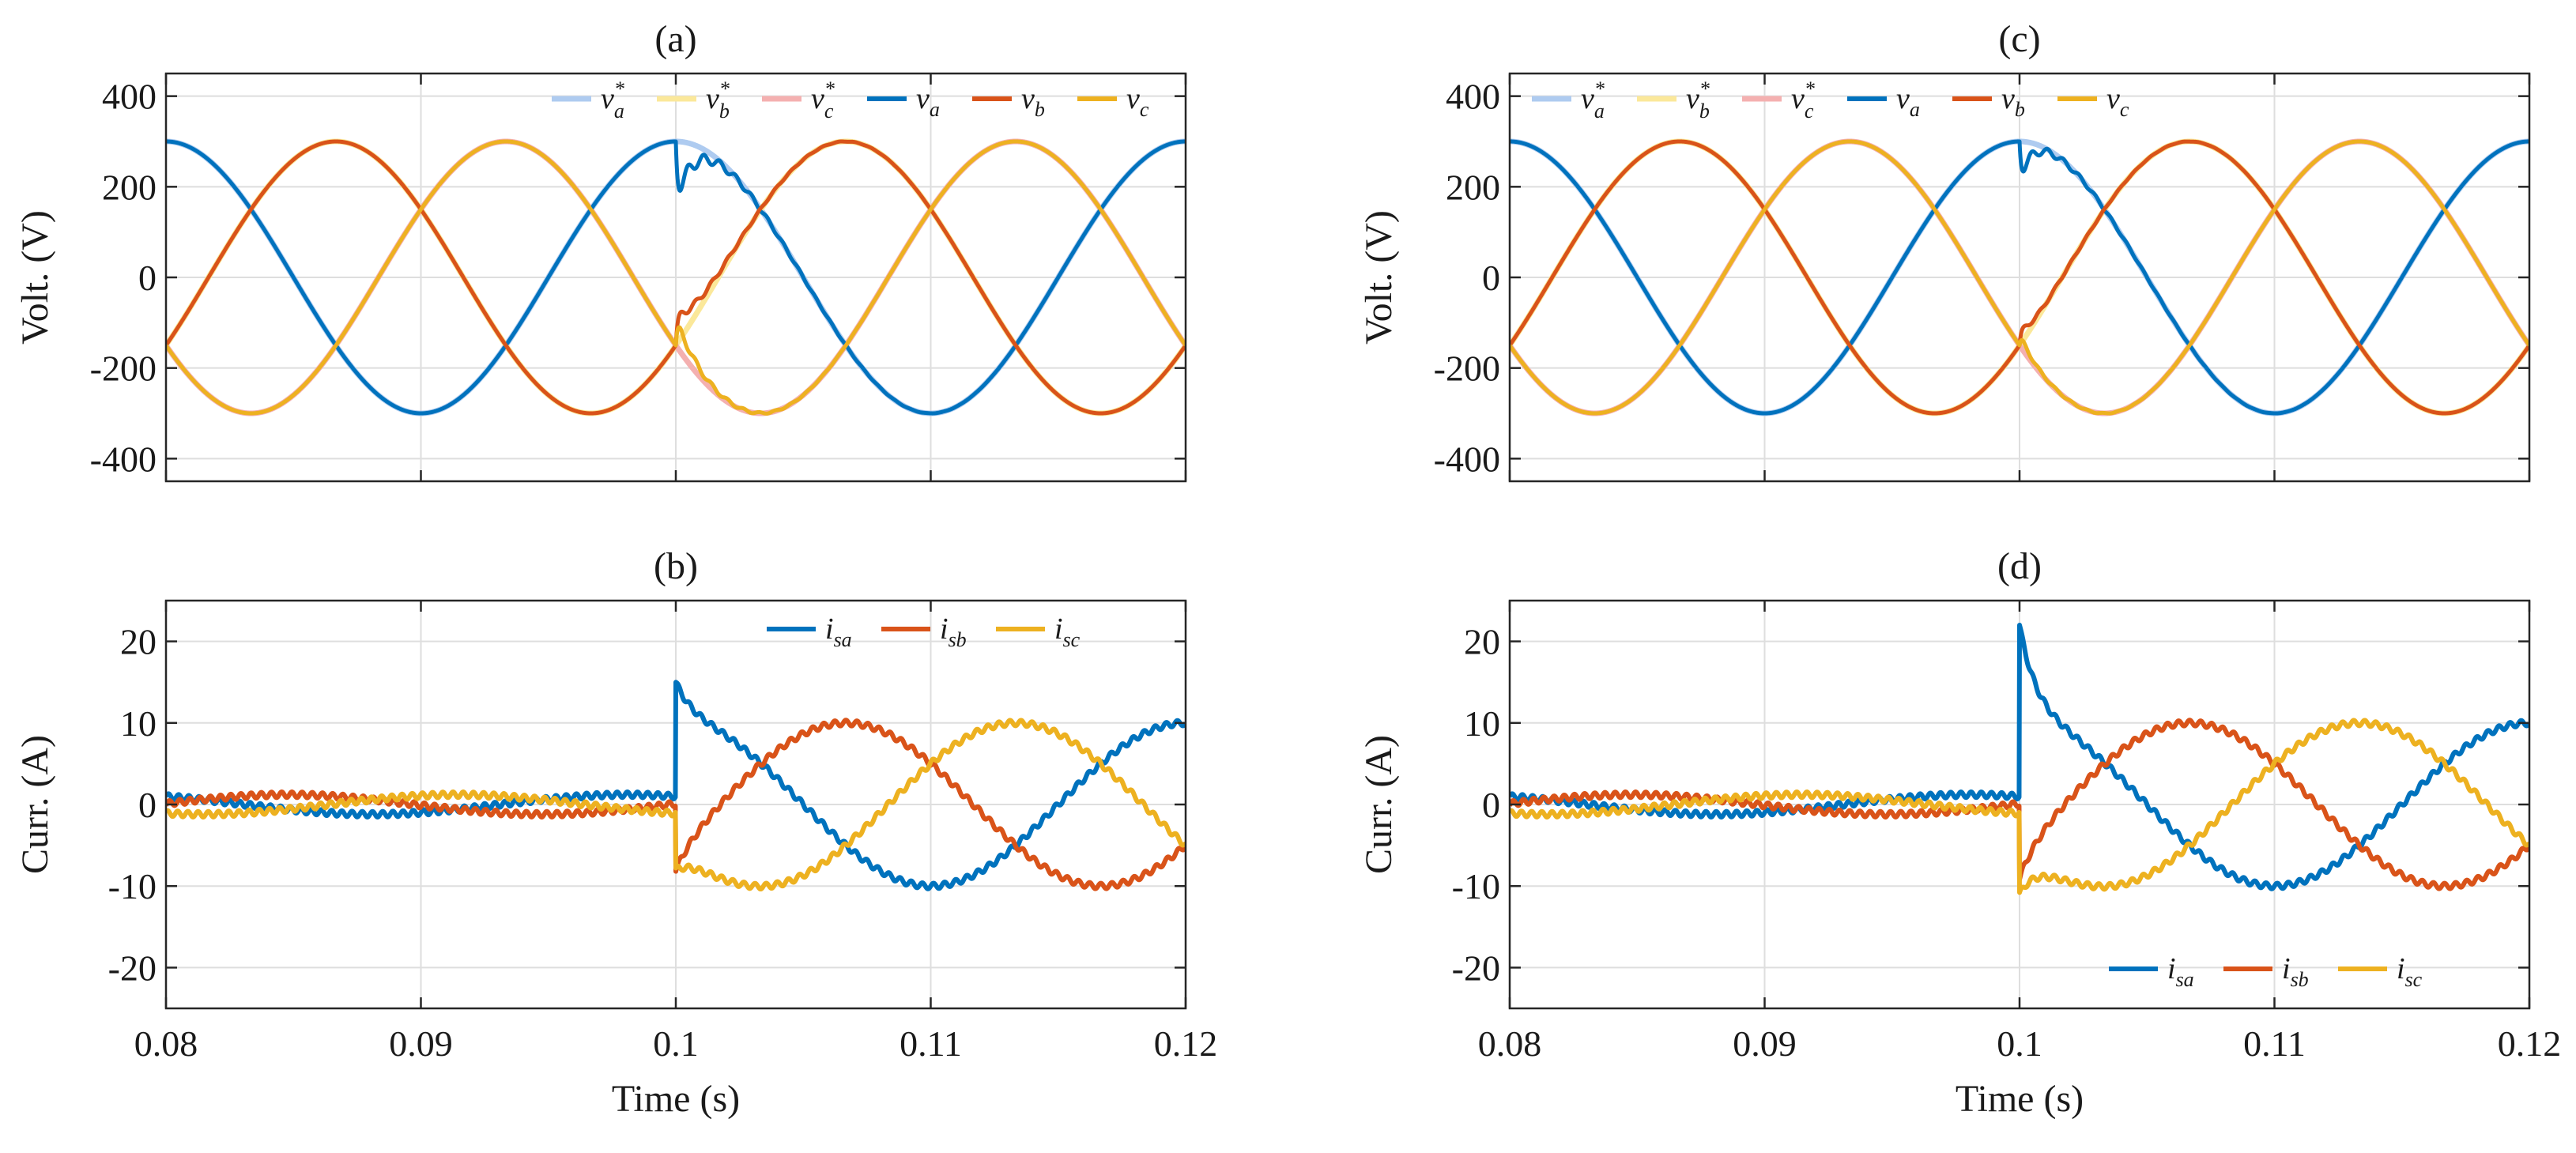  What do you see at coordinates (676, 566) in the screenshot?
I see `panel-title-b: (b)` at bounding box center [676, 566].